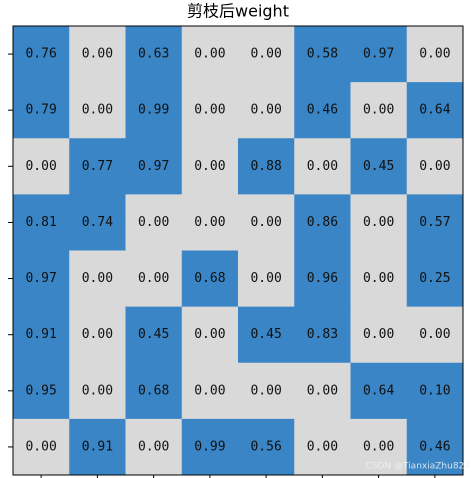 Image resolution: width=474 pixels, height=478 pixels. What do you see at coordinates (417, 467) in the screenshot?
I see `watermark: CSDN @TianxiaZhu824` at bounding box center [417, 467].